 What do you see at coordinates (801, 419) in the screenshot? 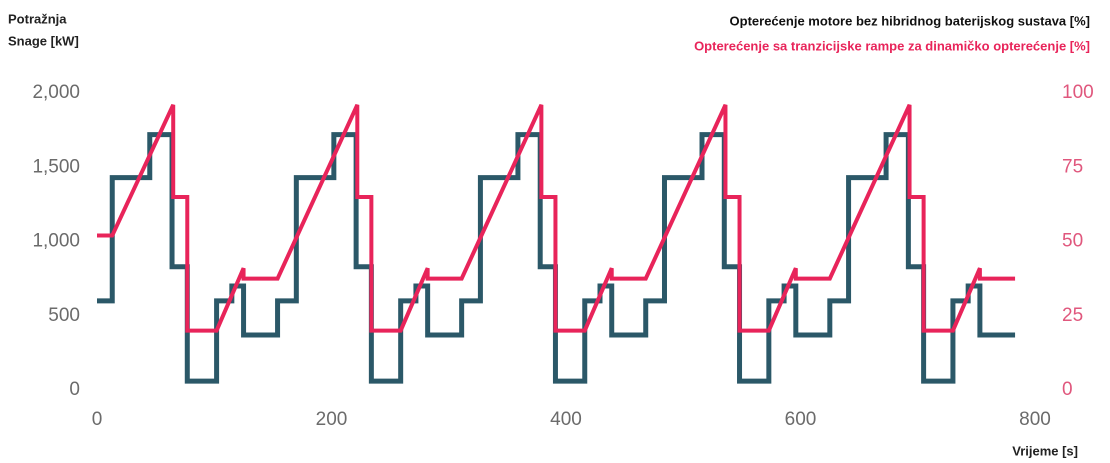
I see `x-tick-label: 600` at bounding box center [801, 419].